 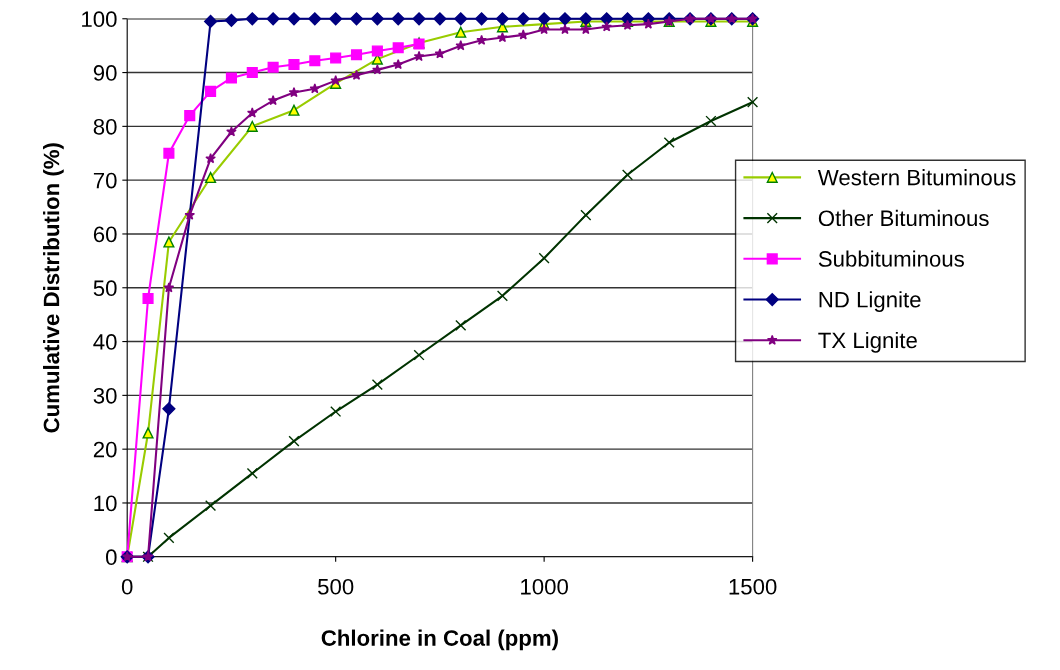 I want to click on y-tick-label: 80, so click(x=105, y=126).